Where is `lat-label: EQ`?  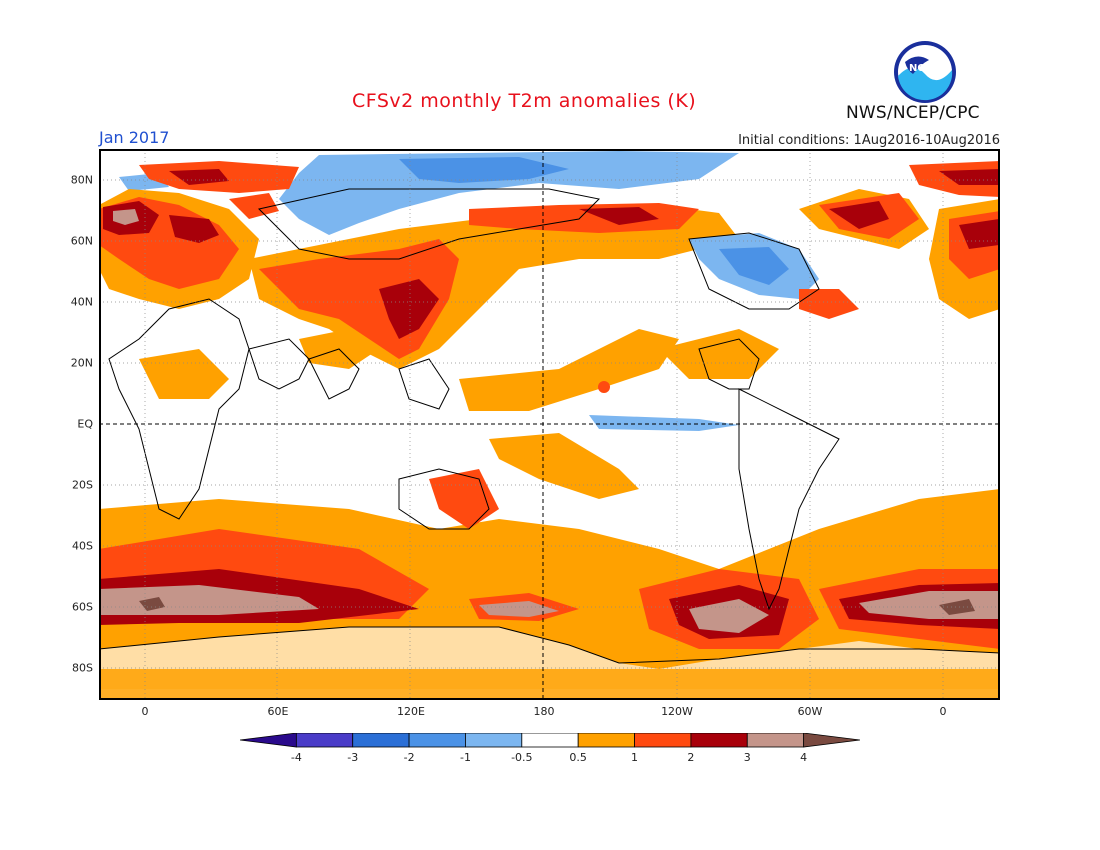
lat-label: EQ is located at coordinates (85, 424).